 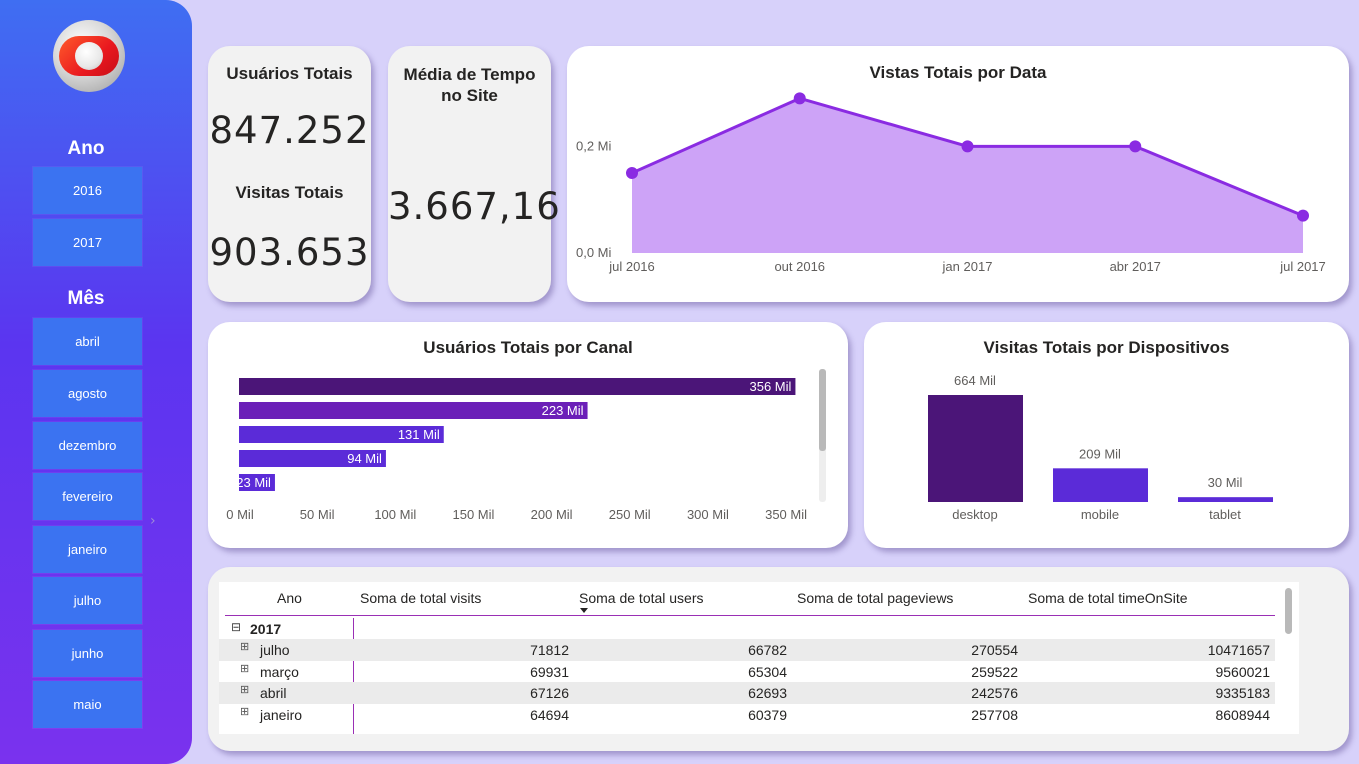 I want to click on ano-slicer-title: Ano, so click(x=86, y=148).